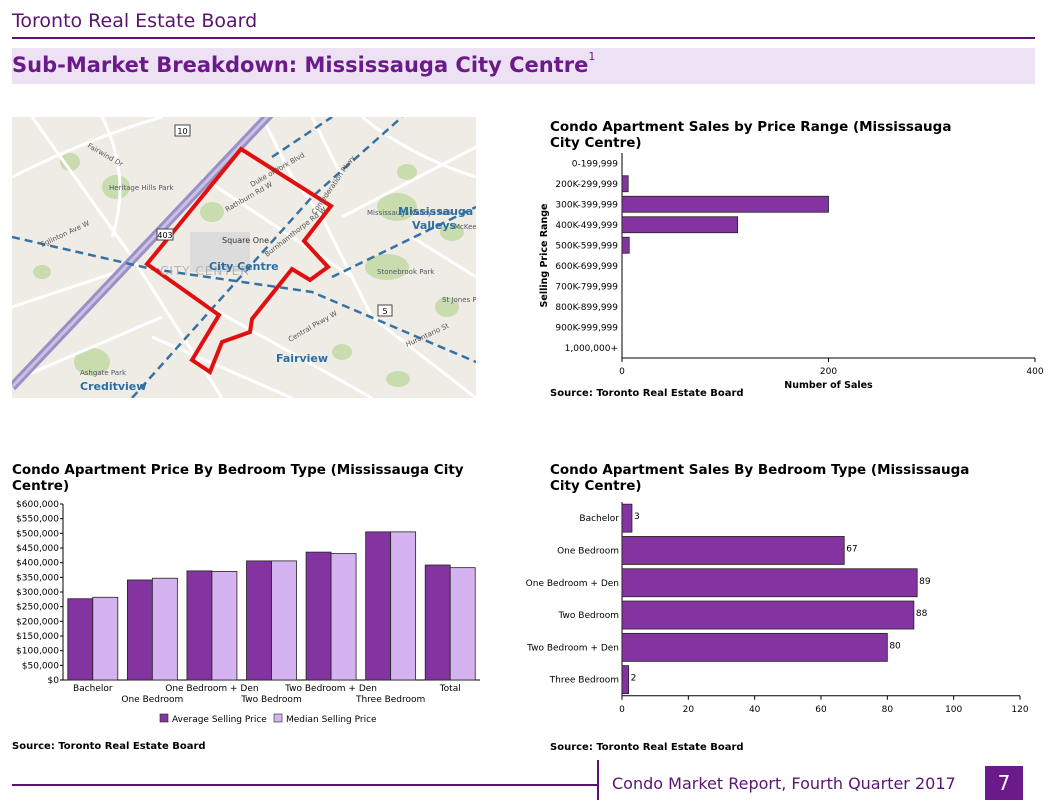 The height and width of the screenshot is (800, 1047). What do you see at coordinates (182, 131) in the screenshot?
I see `hwy10-shield: 10` at bounding box center [182, 131].